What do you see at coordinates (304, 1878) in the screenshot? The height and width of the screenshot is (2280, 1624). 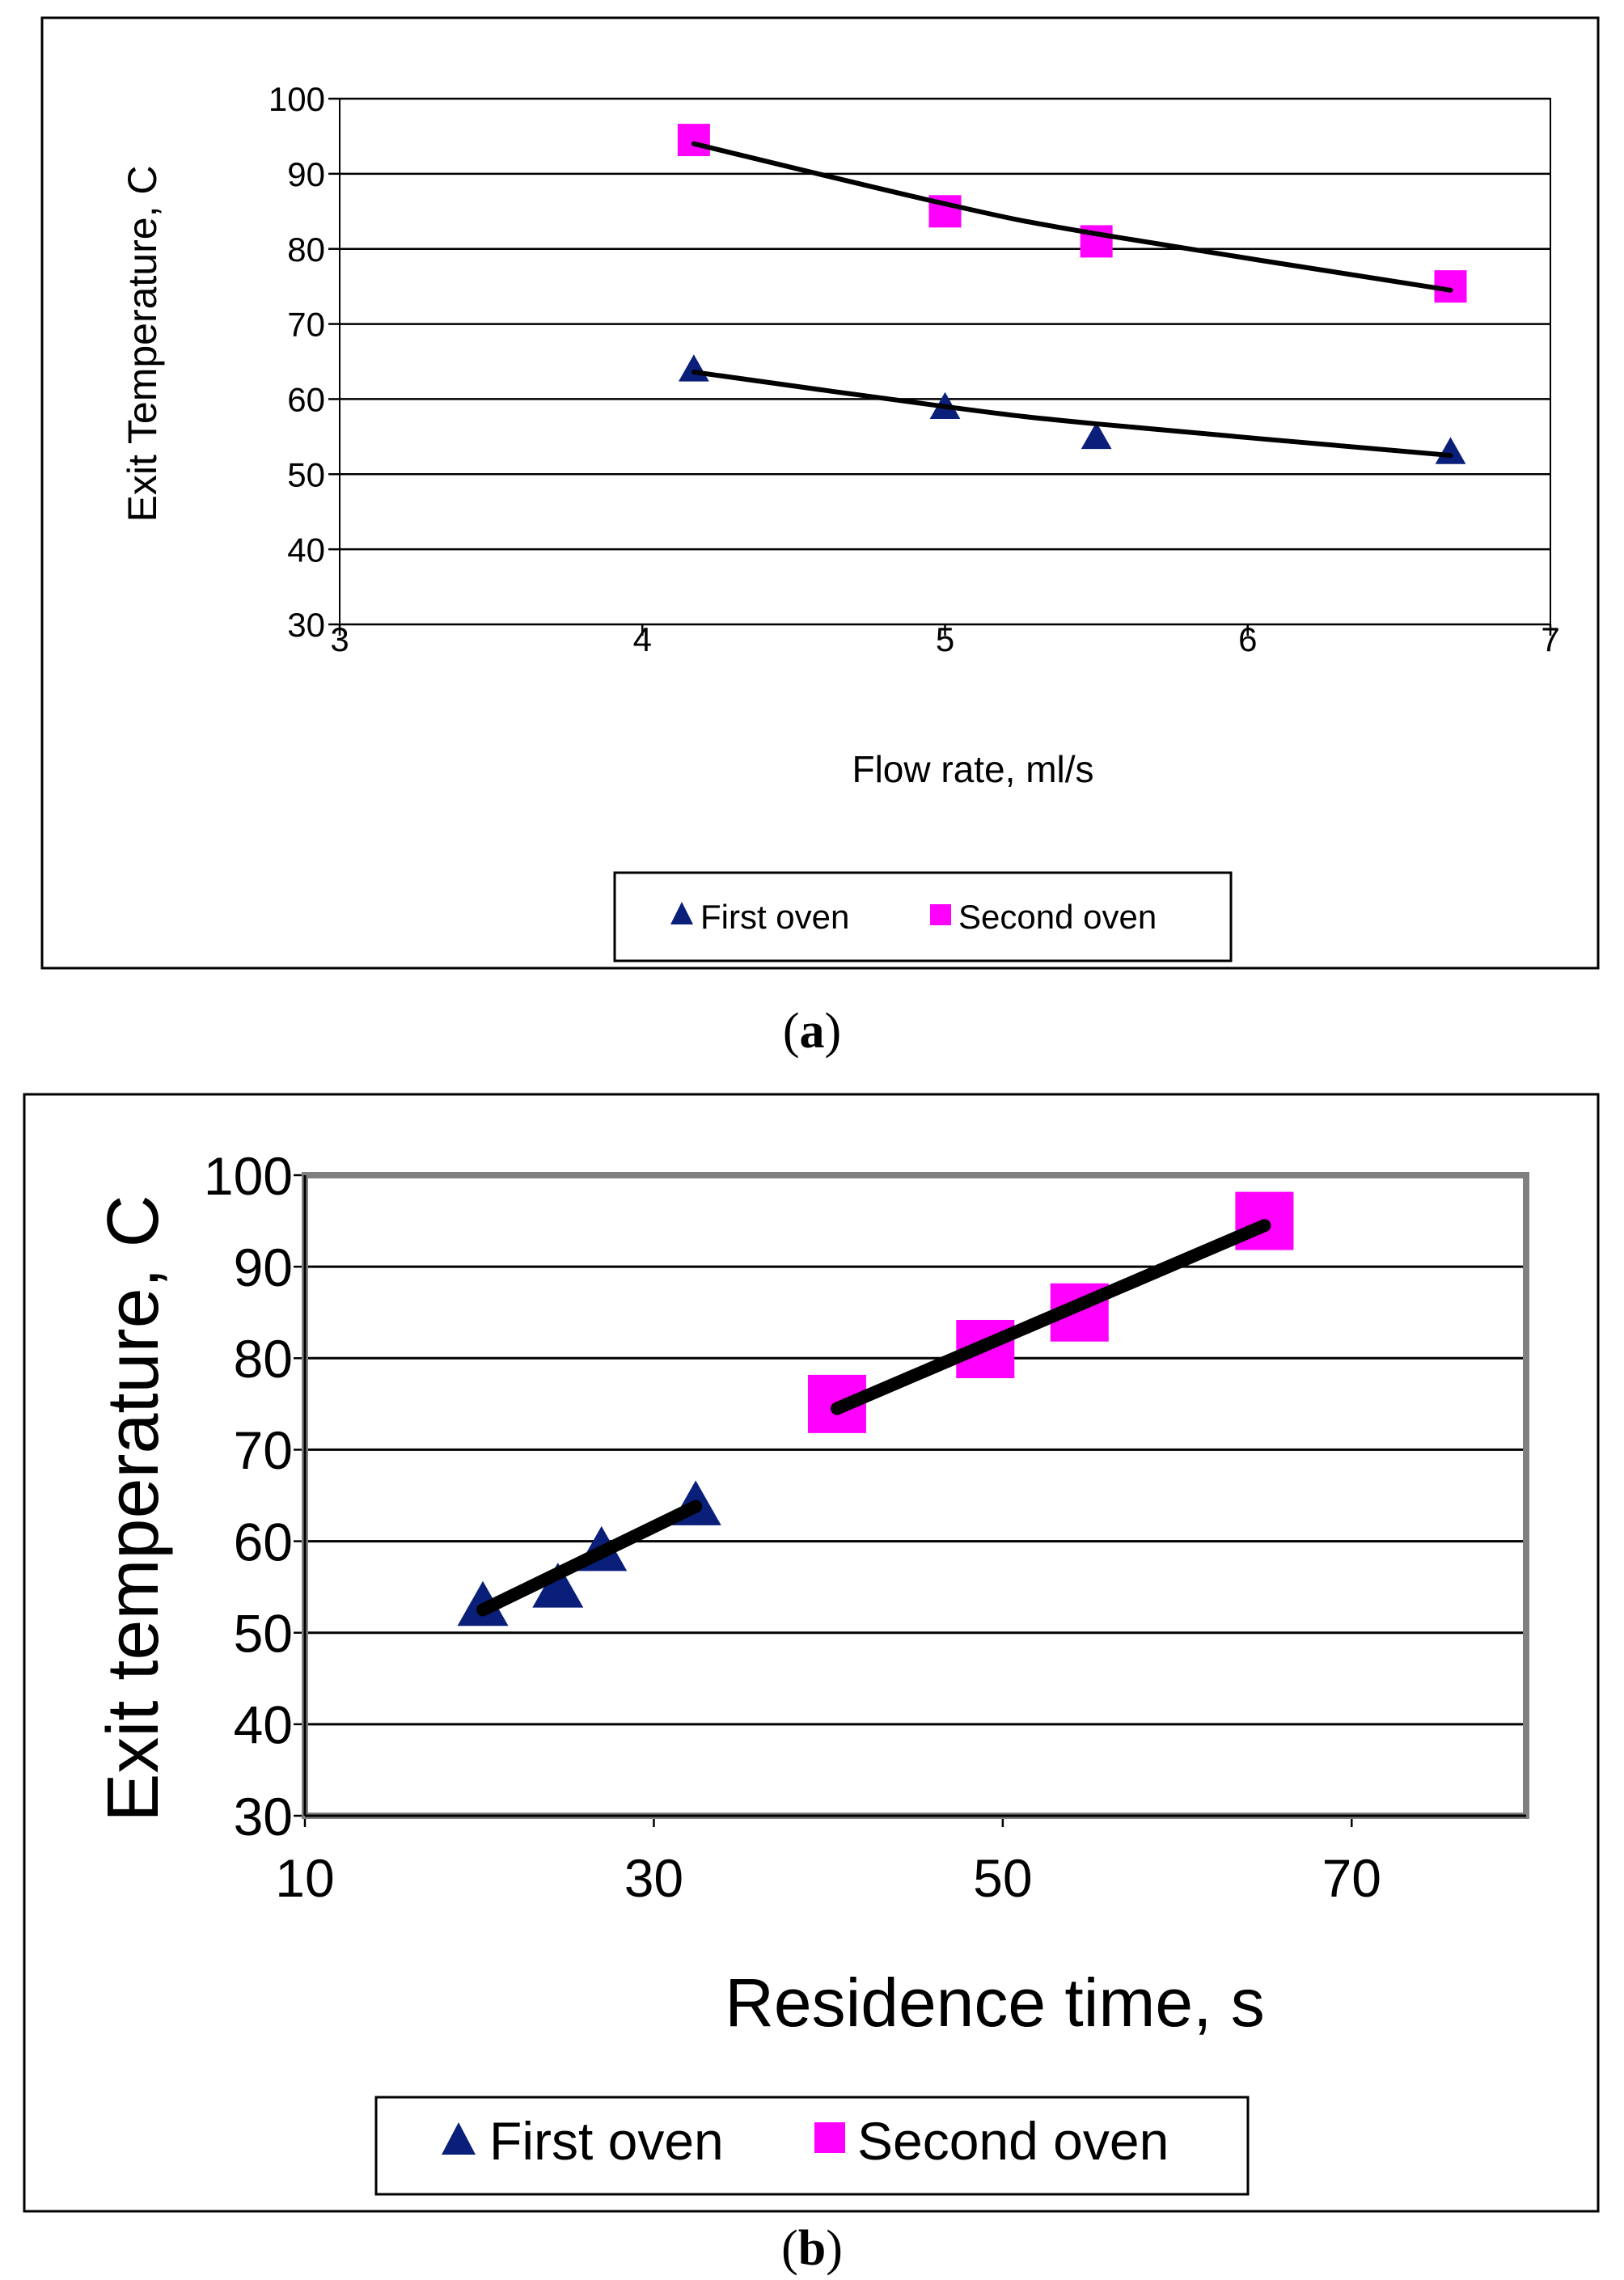 I see `chart-b-x-tick-label: 10` at bounding box center [304, 1878].